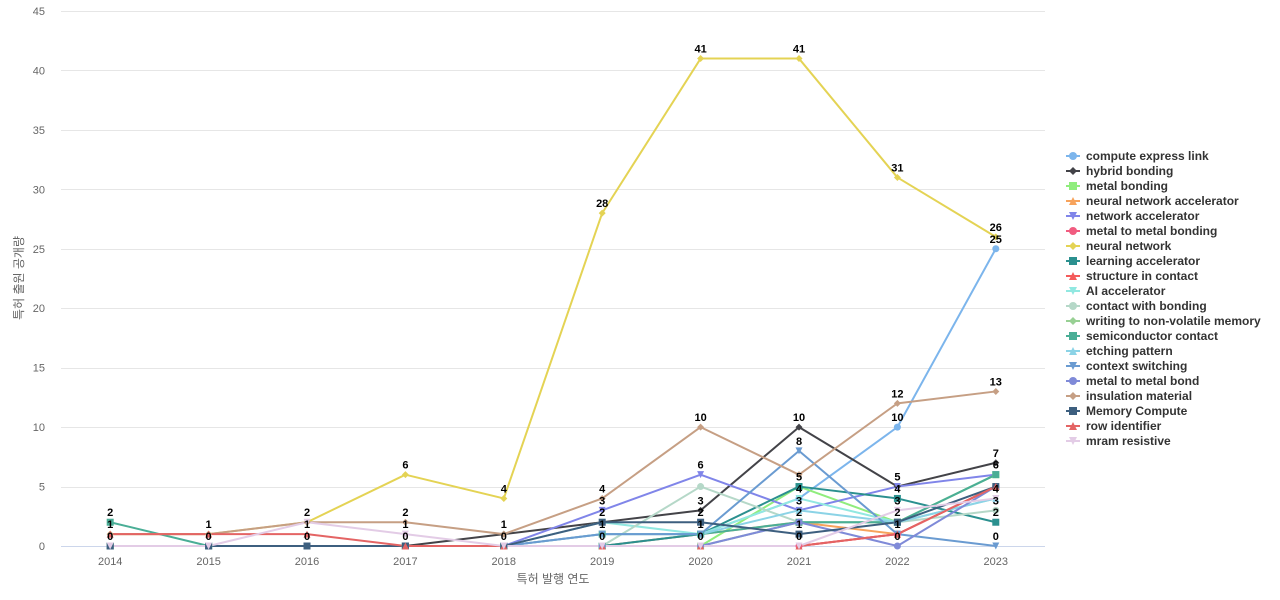 The image size is (1280, 600). I want to click on legend-item: contact with bonding, so click(1146, 306).